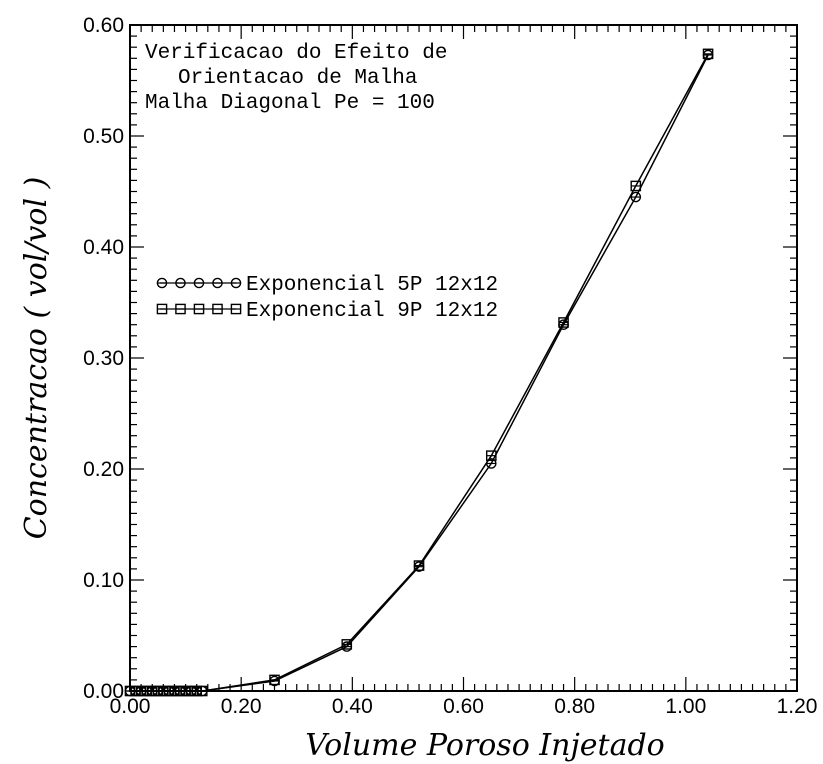  I want to click on data-point-circle, so click(636, 197).